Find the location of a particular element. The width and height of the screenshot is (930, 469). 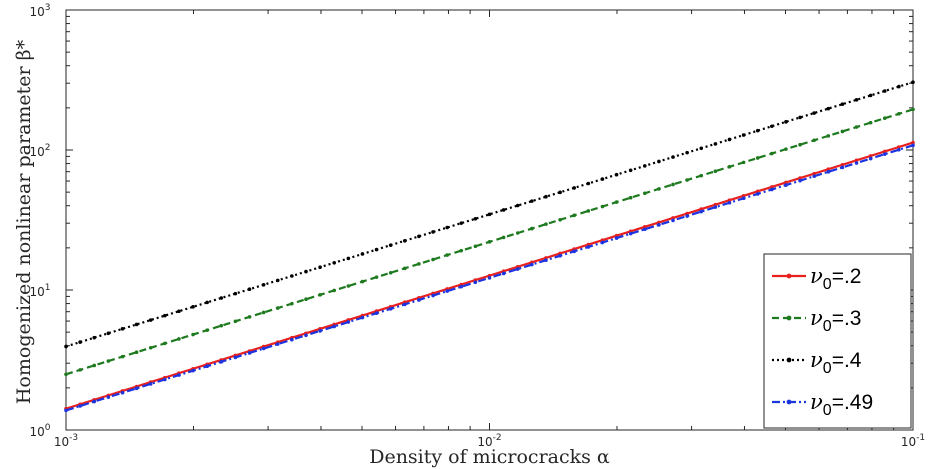

legend-entry: ν0=.4 is located at coordinates (817, 362).